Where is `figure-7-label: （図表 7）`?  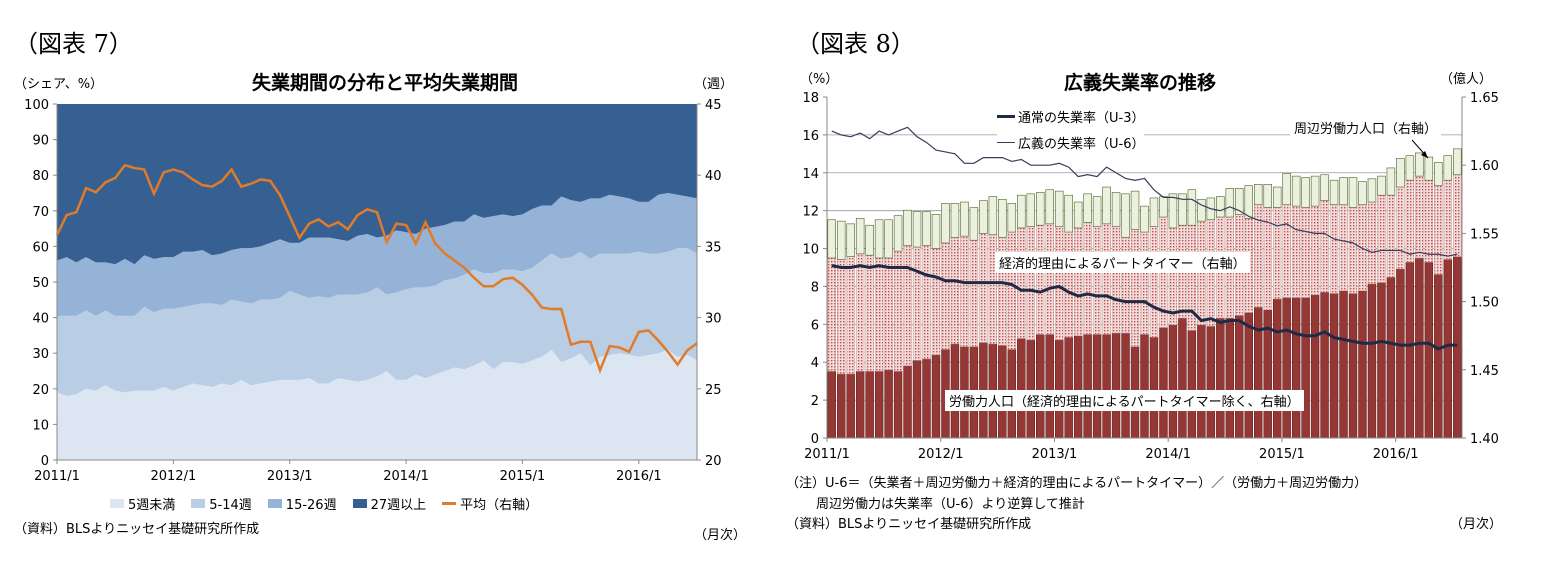 figure-7-label: （図表 7） is located at coordinates (73, 44).